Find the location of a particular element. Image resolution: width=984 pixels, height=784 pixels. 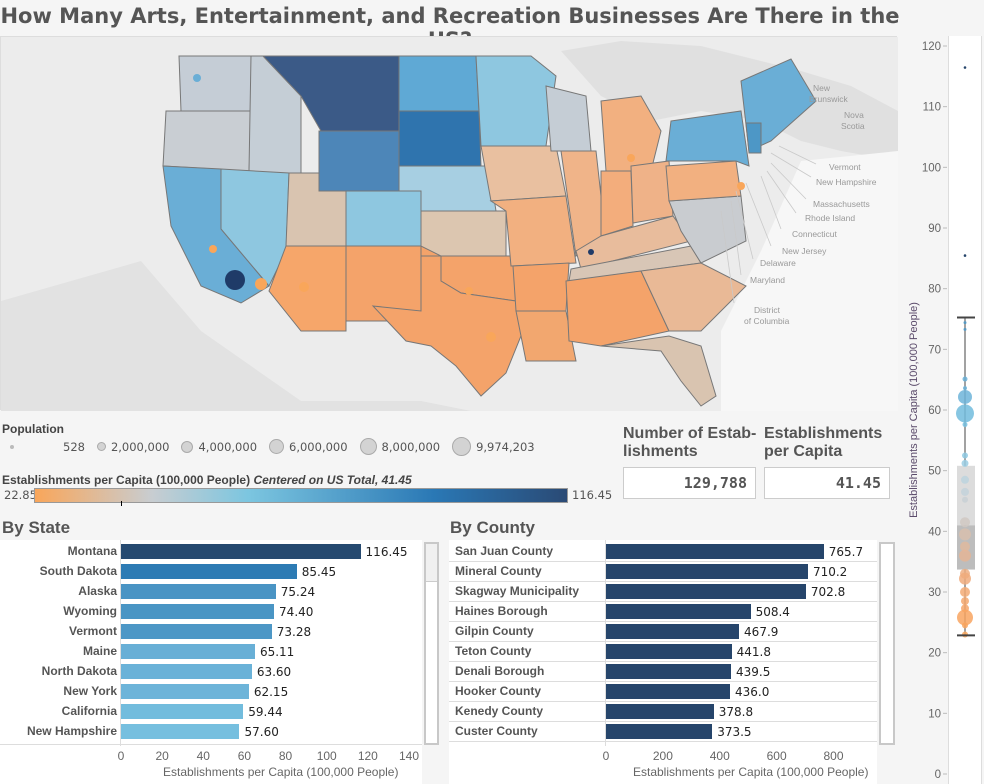

bar-category-label: Skagway Municipality is located at coordinates (517, 591).